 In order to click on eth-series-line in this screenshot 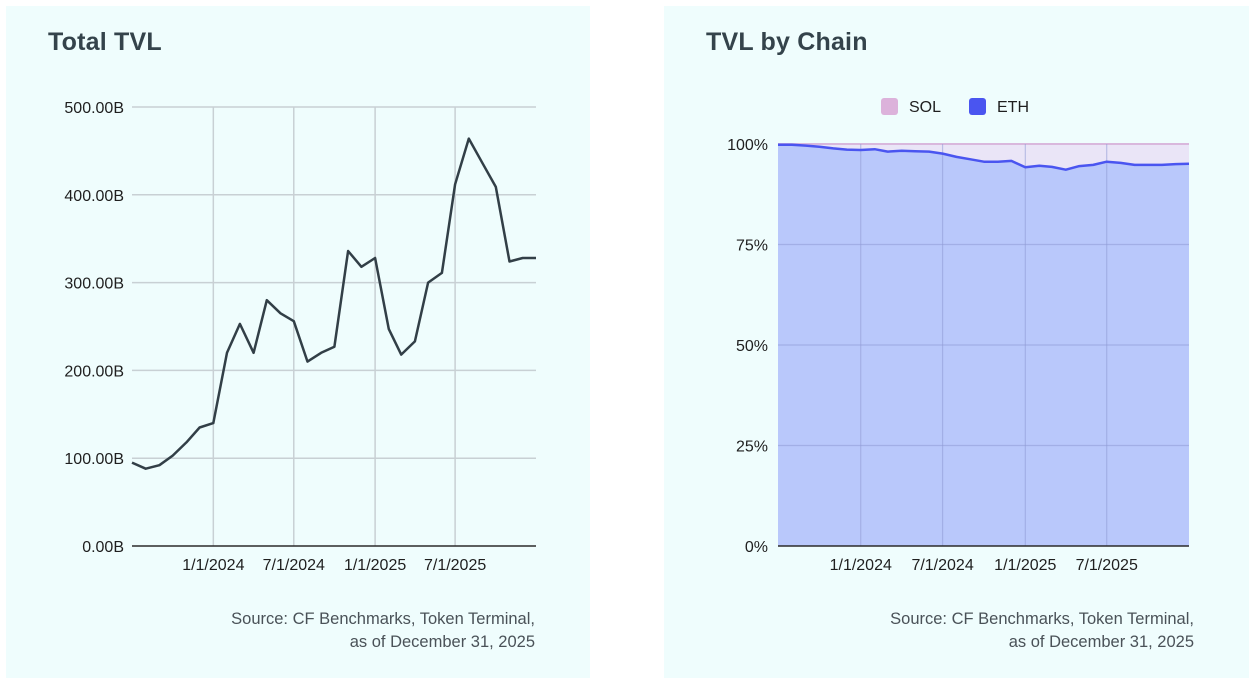, I will do `click(984, 157)`.